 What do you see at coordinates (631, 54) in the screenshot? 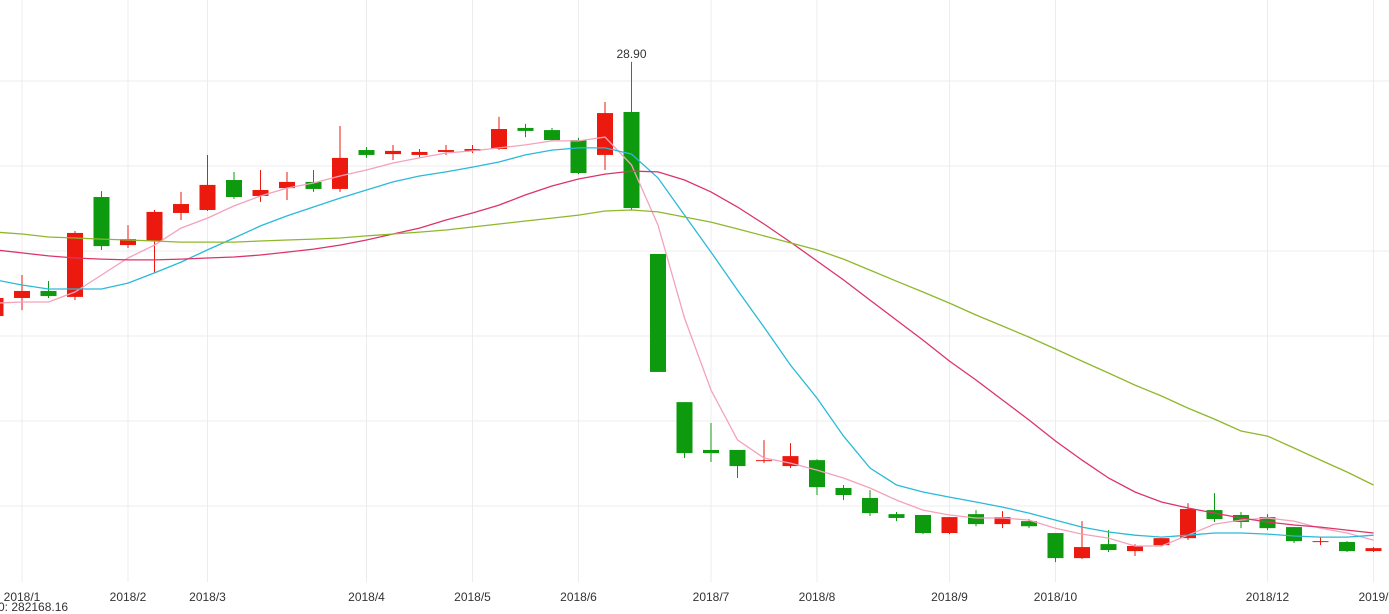
I see `high-label: 28.90` at bounding box center [631, 54].